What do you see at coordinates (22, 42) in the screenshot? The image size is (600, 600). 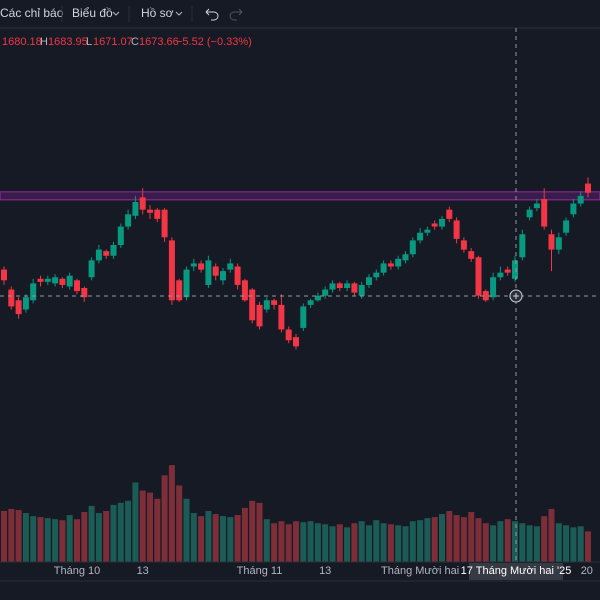 I see `legend-open: 1680.18` at bounding box center [22, 42].